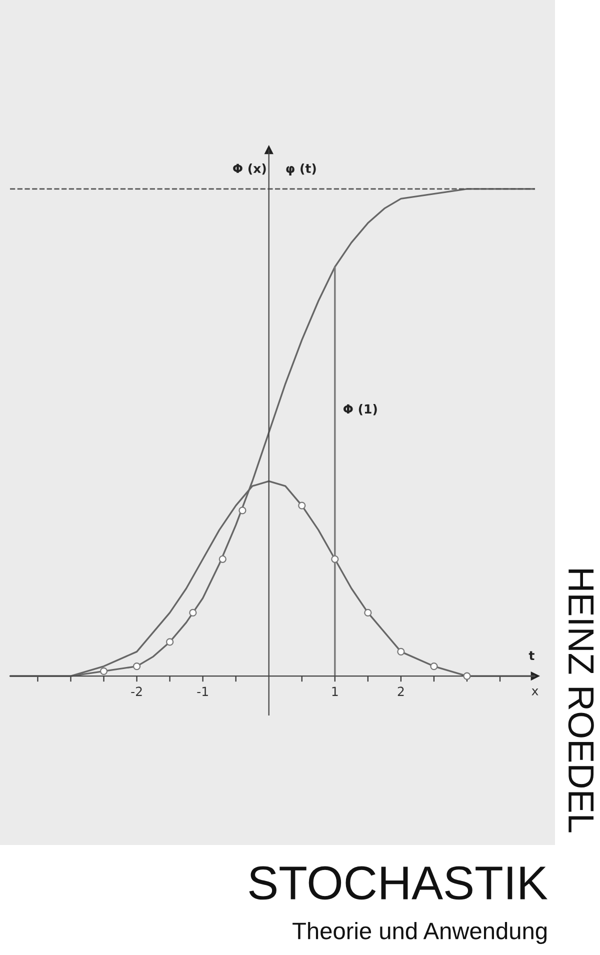 This screenshot has height=955, width=600. I want to click on x-tick-label: -1, so click(202, 691).